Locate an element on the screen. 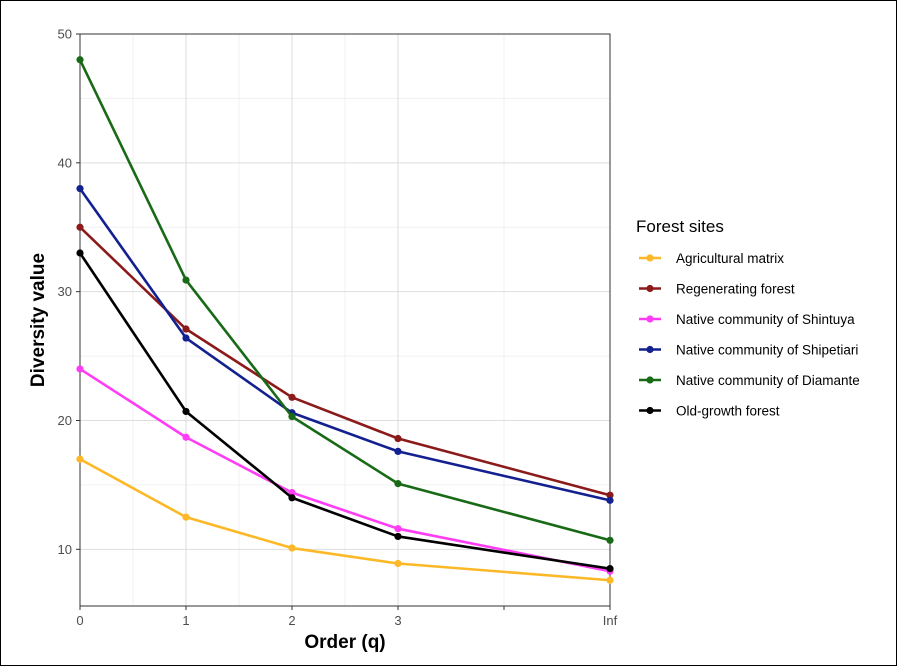  y-tick-label: 20 is located at coordinates (65, 420).